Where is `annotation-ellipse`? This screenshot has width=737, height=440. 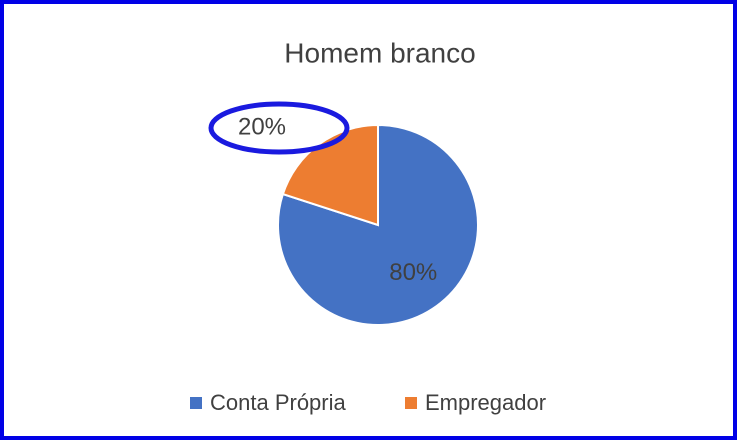 annotation-ellipse is located at coordinates (279, 128).